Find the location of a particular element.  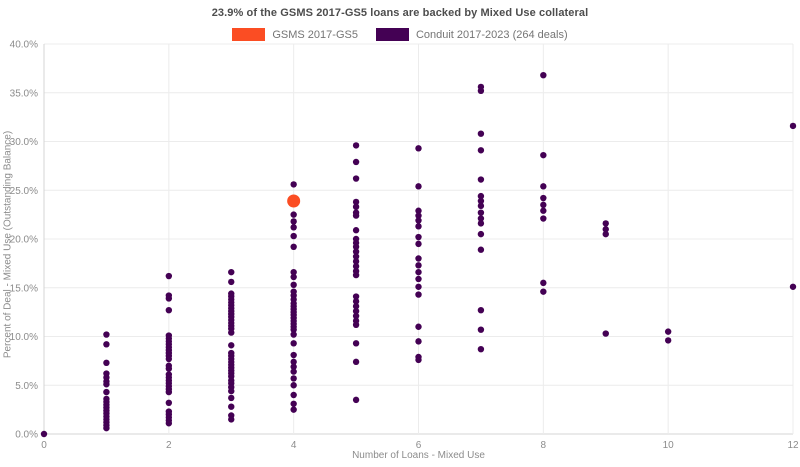

x-tick-label: 0 is located at coordinates (44, 445).